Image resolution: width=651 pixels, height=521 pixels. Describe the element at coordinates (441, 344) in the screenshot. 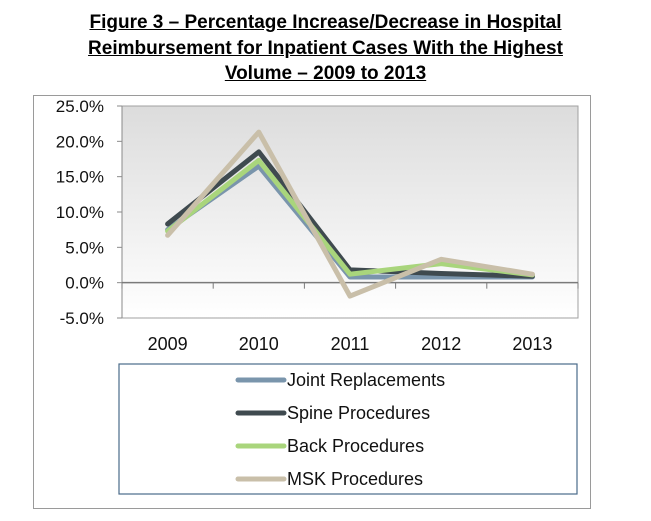

I see `x-tick-label: 2012` at that location.